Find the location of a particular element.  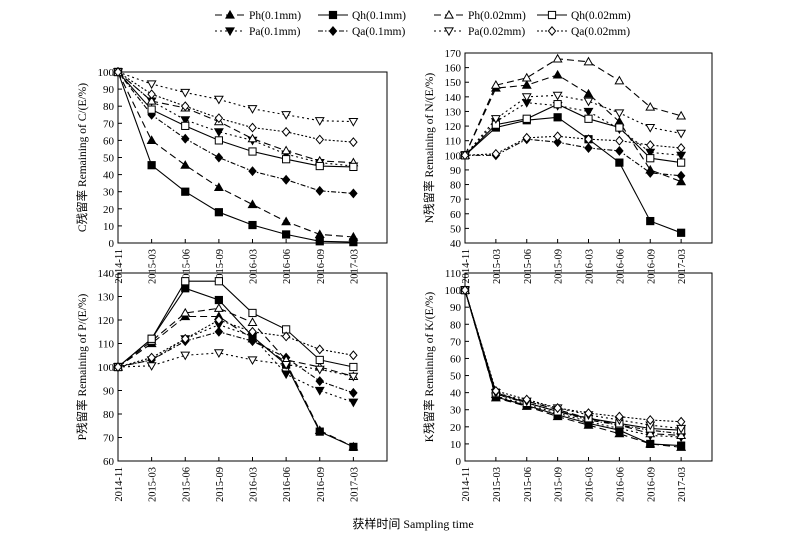

y-tick-label: 130 is located at coordinates (106, 298).